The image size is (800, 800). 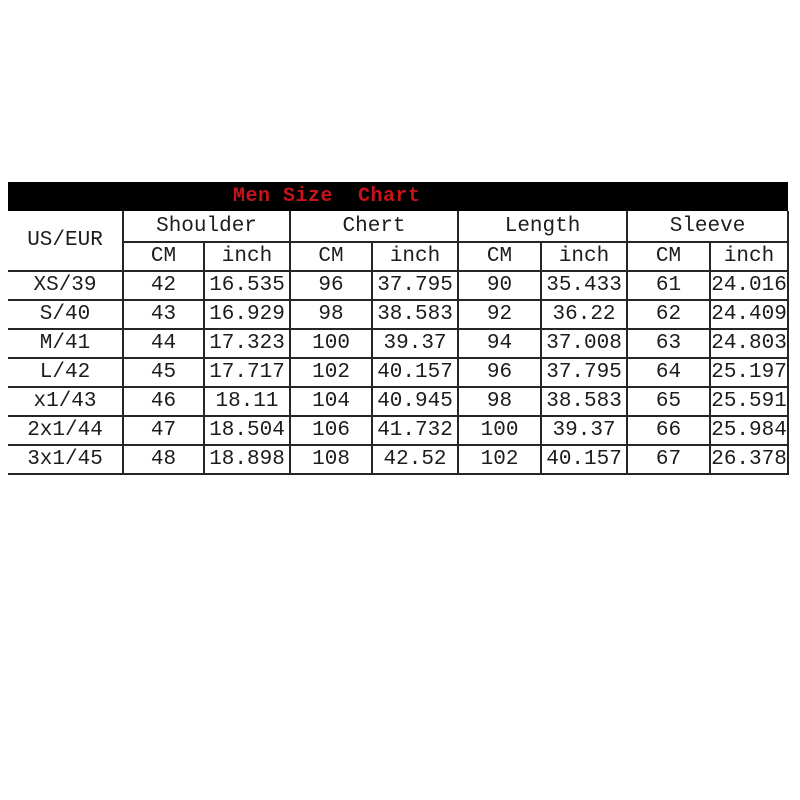 I want to click on value-cell: 24.016, so click(x=749, y=285).